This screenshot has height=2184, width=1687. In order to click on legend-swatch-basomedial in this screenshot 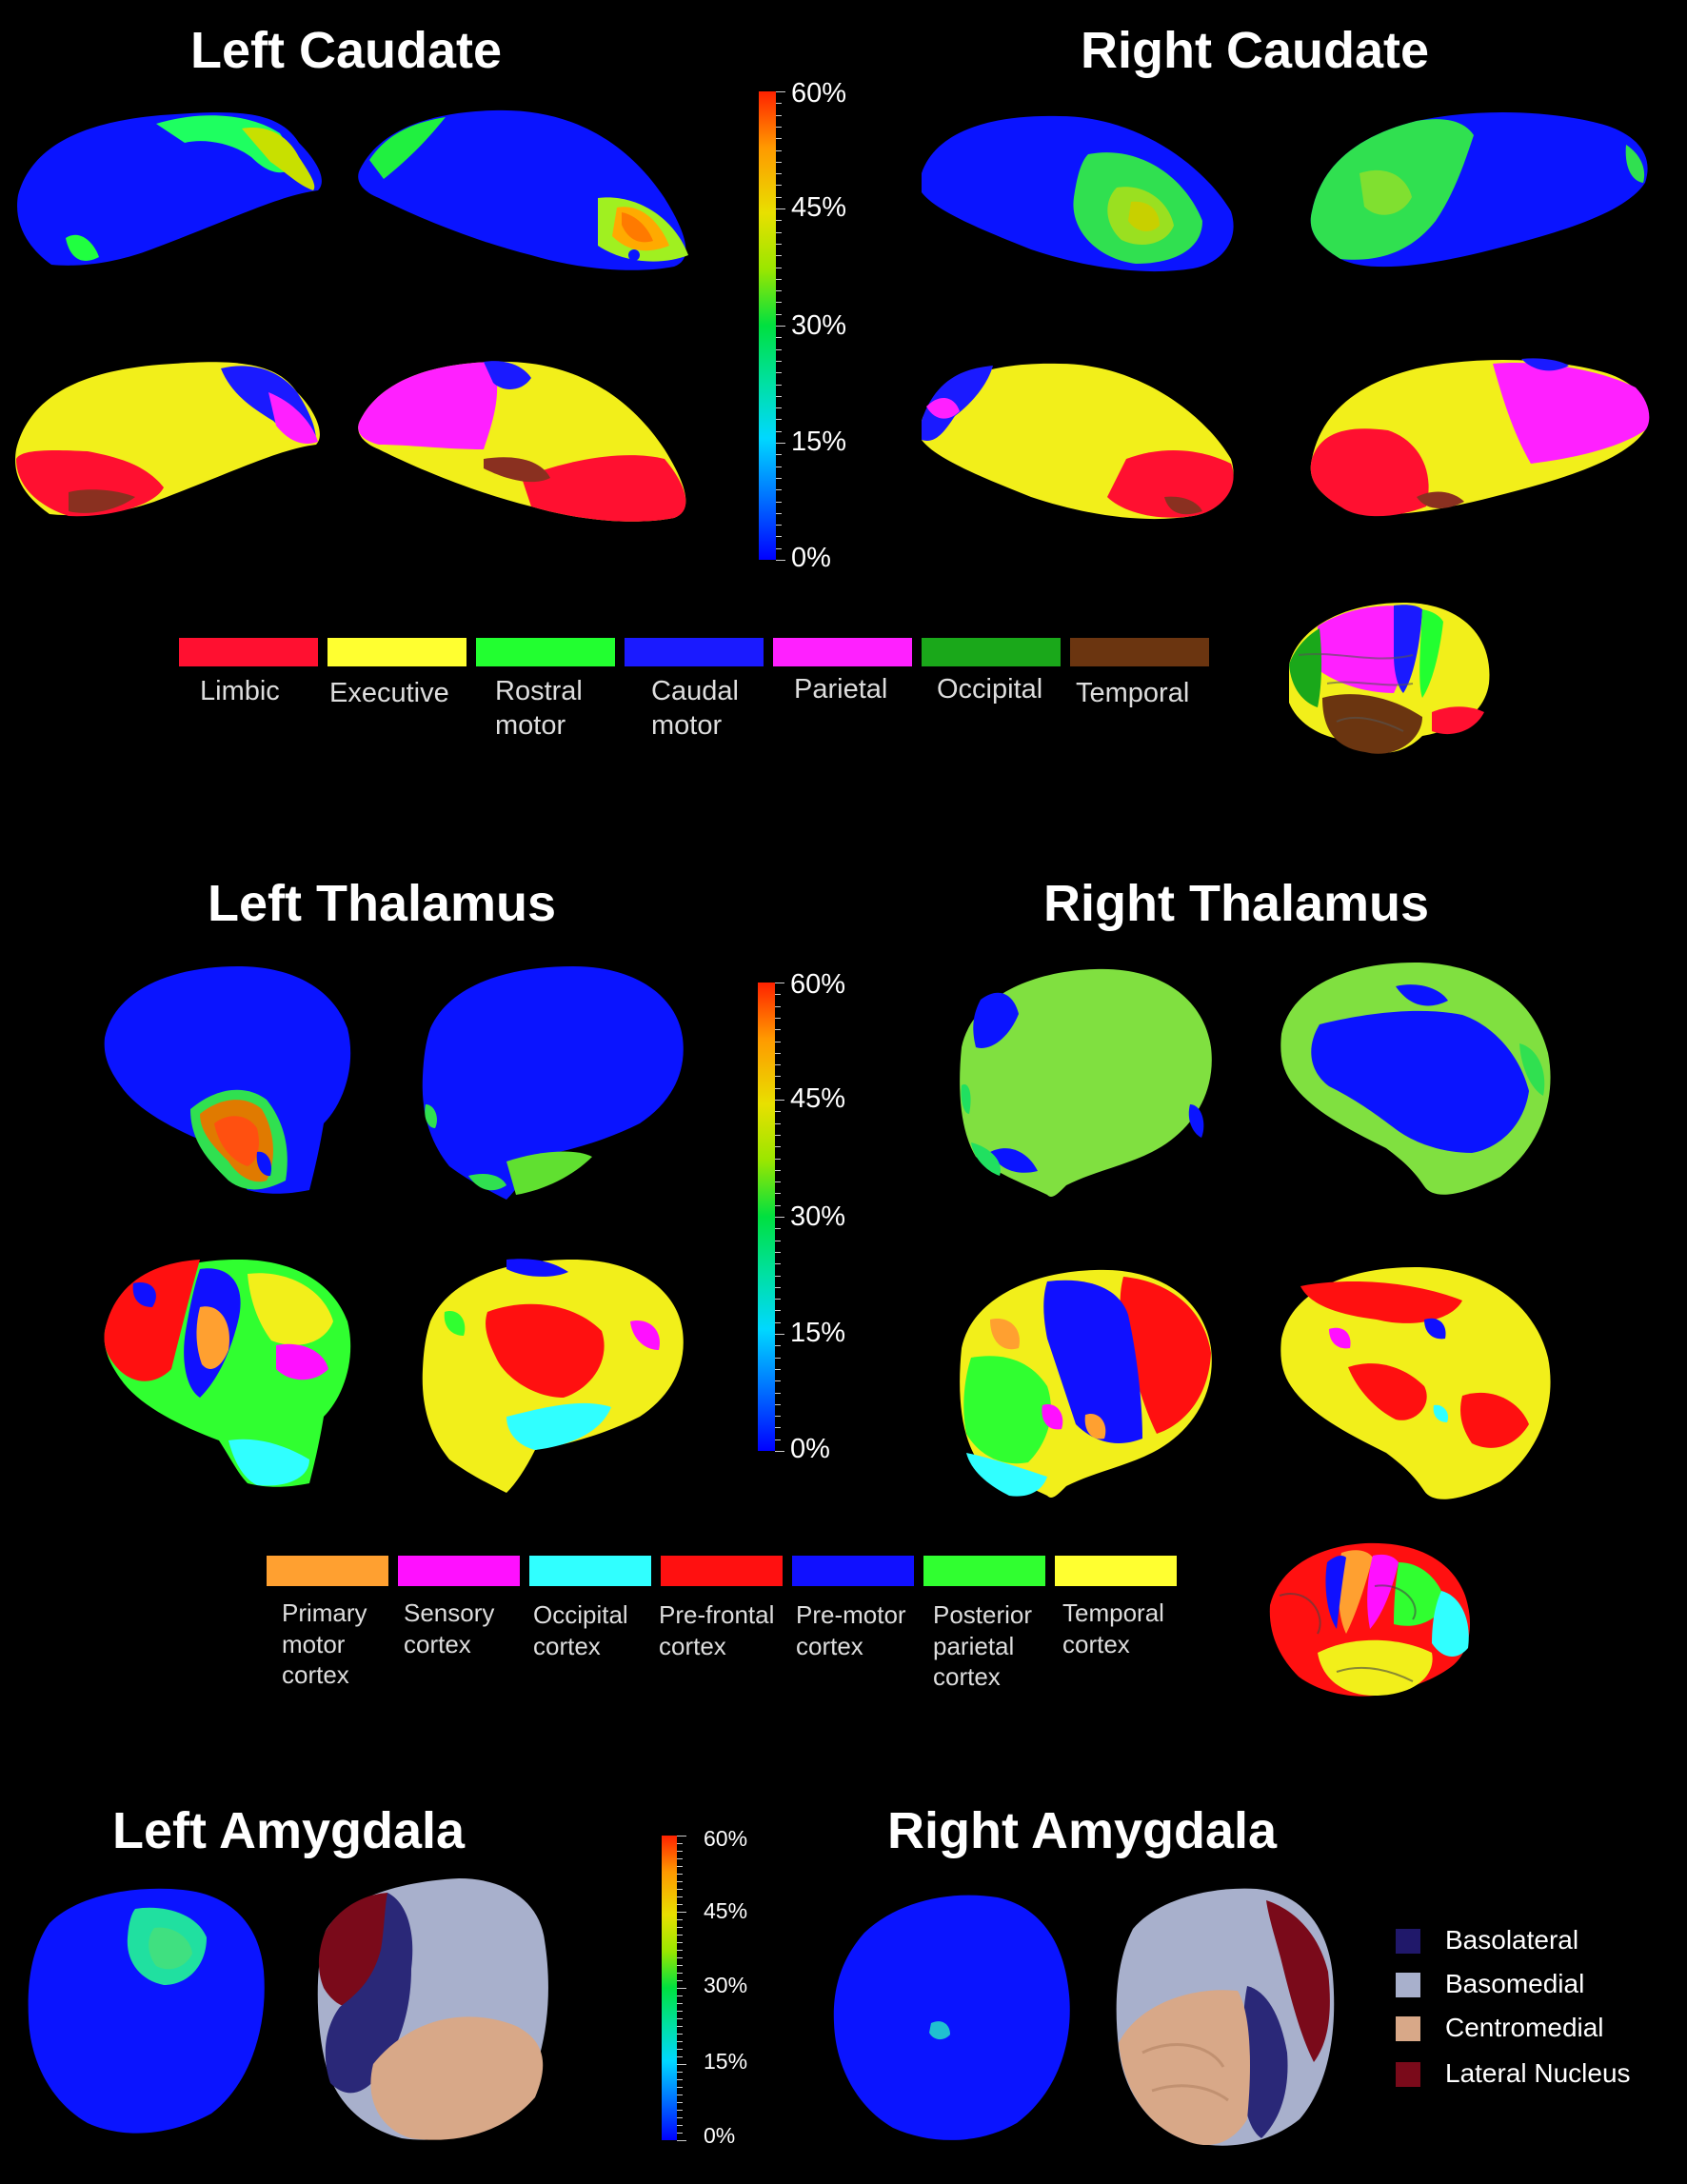, I will do `click(1408, 1985)`.